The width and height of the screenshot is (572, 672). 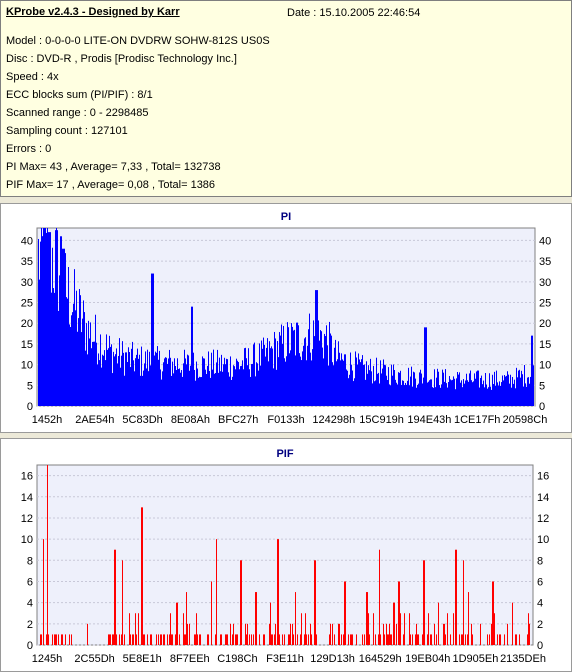 I want to click on chart-title: PI, so click(x=286, y=217).